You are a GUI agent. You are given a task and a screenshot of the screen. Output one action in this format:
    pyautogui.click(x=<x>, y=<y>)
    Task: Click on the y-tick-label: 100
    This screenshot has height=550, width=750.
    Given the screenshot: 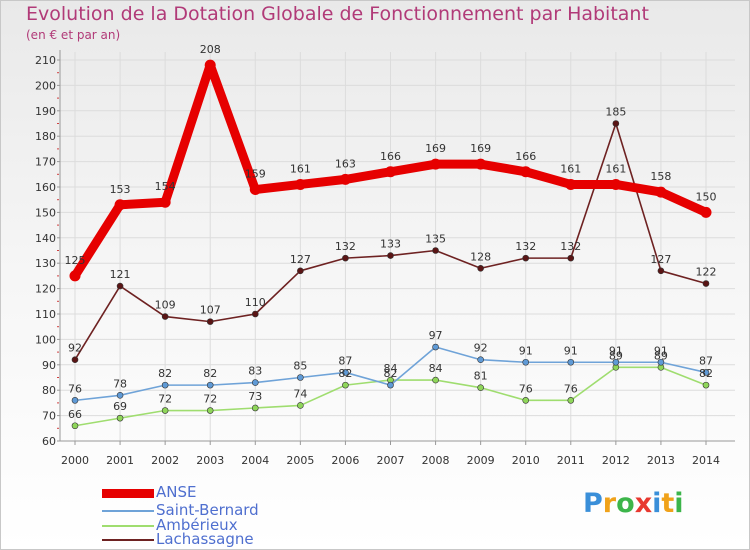 What is the action you would take?
    pyautogui.click(x=45, y=339)
    